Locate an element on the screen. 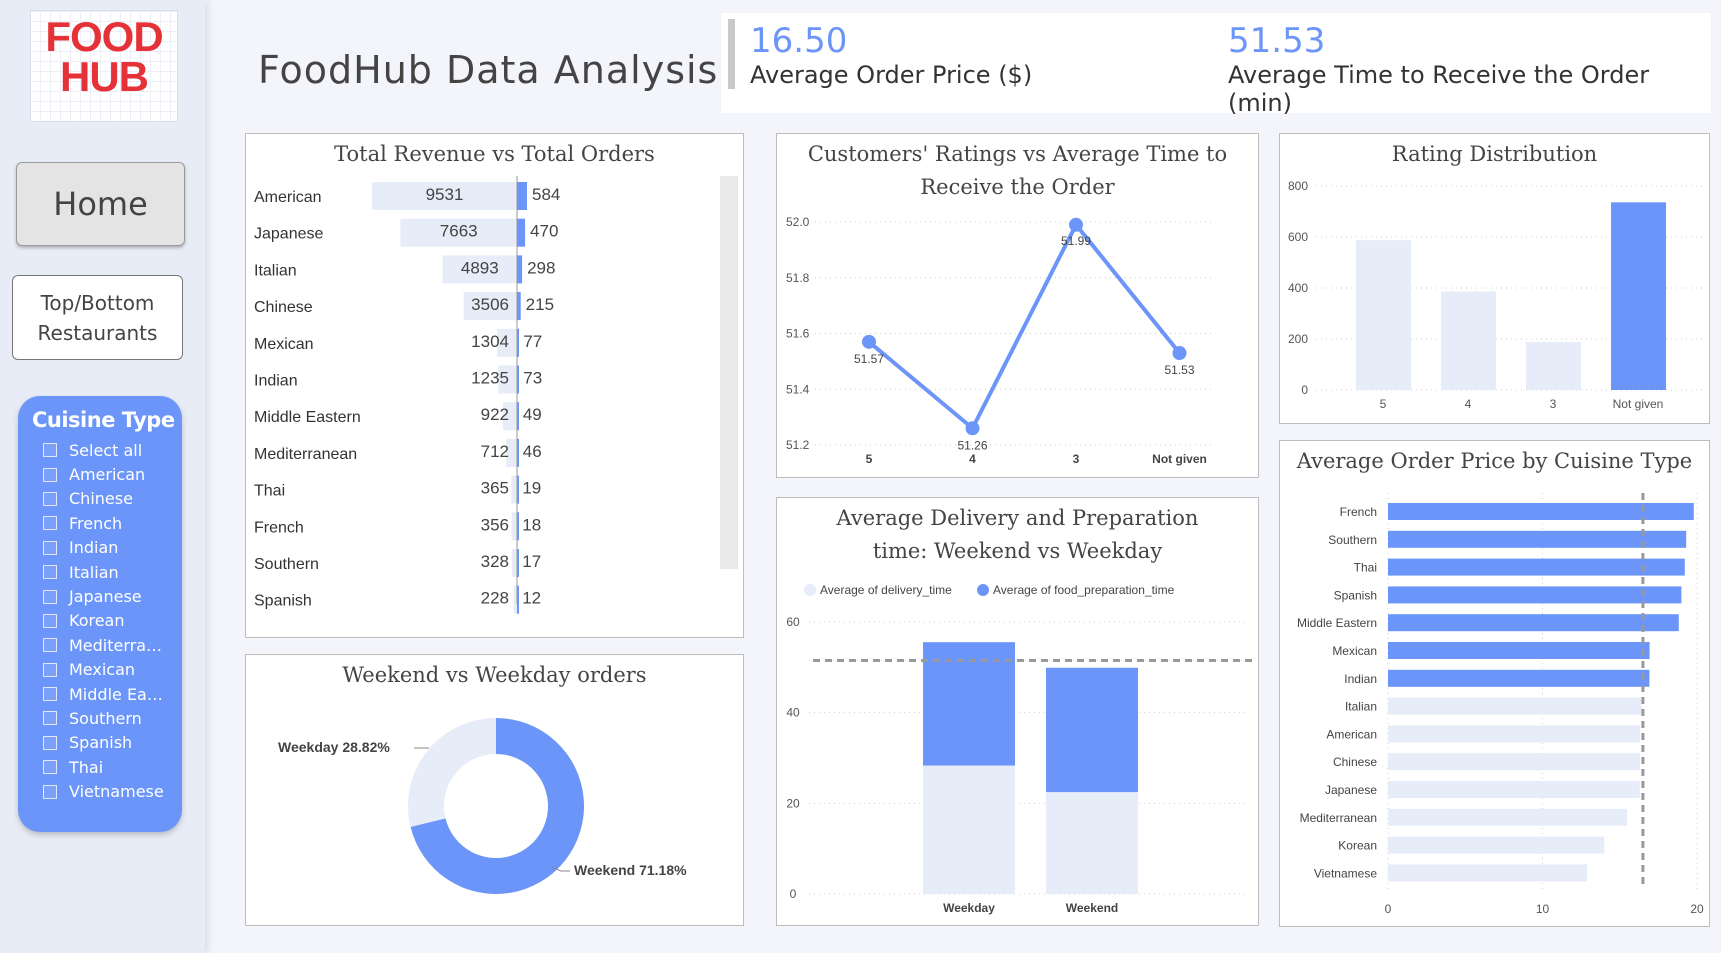  orders-value-label: 49 is located at coordinates (532, 414).